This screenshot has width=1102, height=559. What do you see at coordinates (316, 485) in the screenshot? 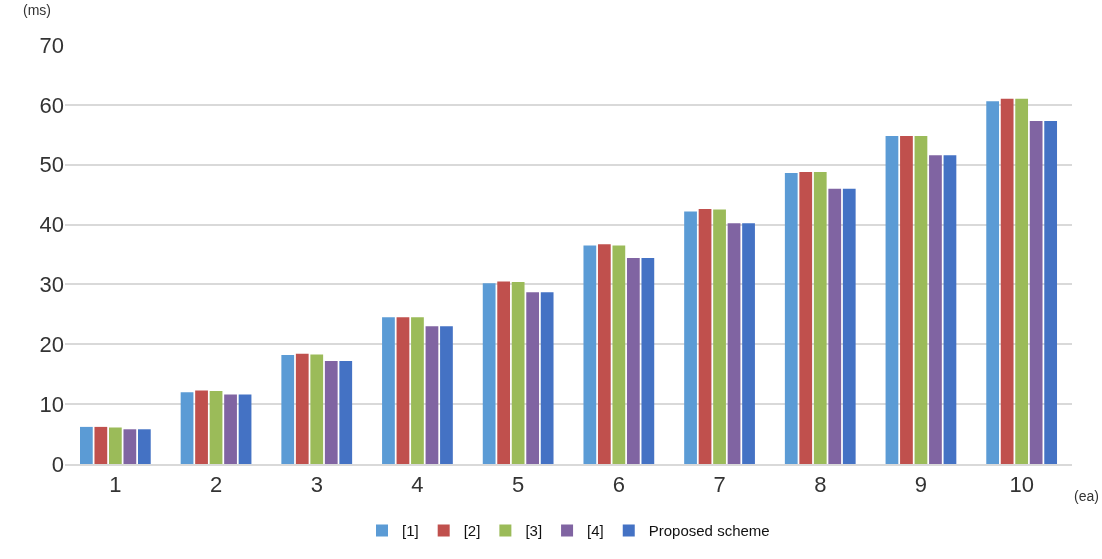
I see `x-tick-label: 3` at bounding box center [316, 485].